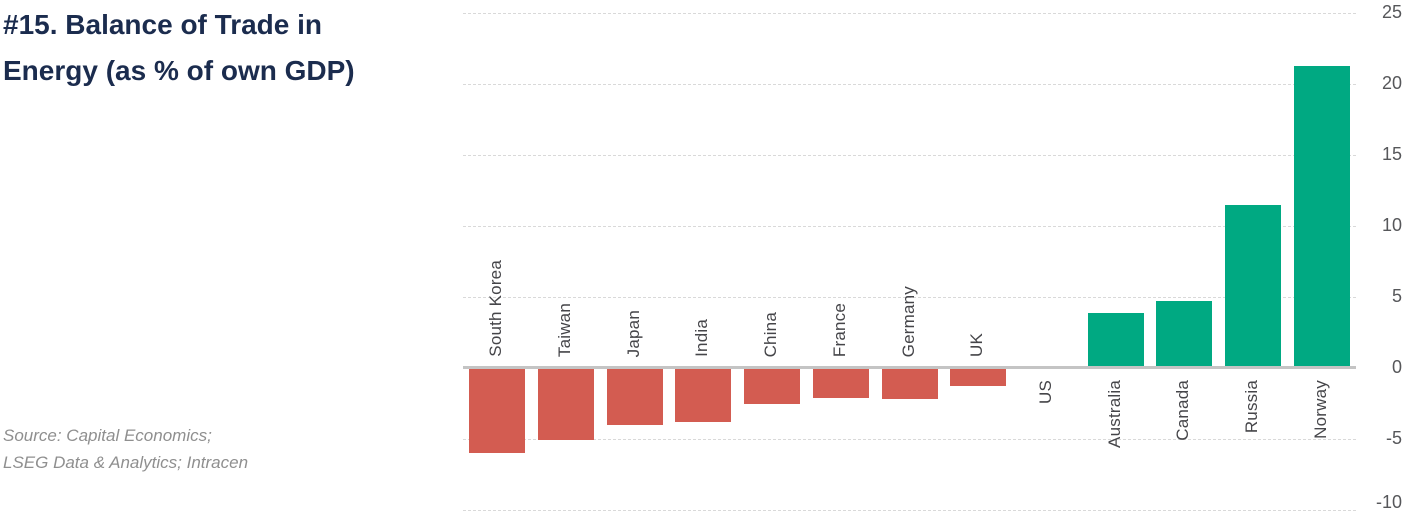 Image resolution: width=1409 pixels, height=515 pixels. What do you see at coordinates (107, 435) in the screenshot?
I see `source-note-line1: Source: Capital Economics;` at bounding box center [107, 435].